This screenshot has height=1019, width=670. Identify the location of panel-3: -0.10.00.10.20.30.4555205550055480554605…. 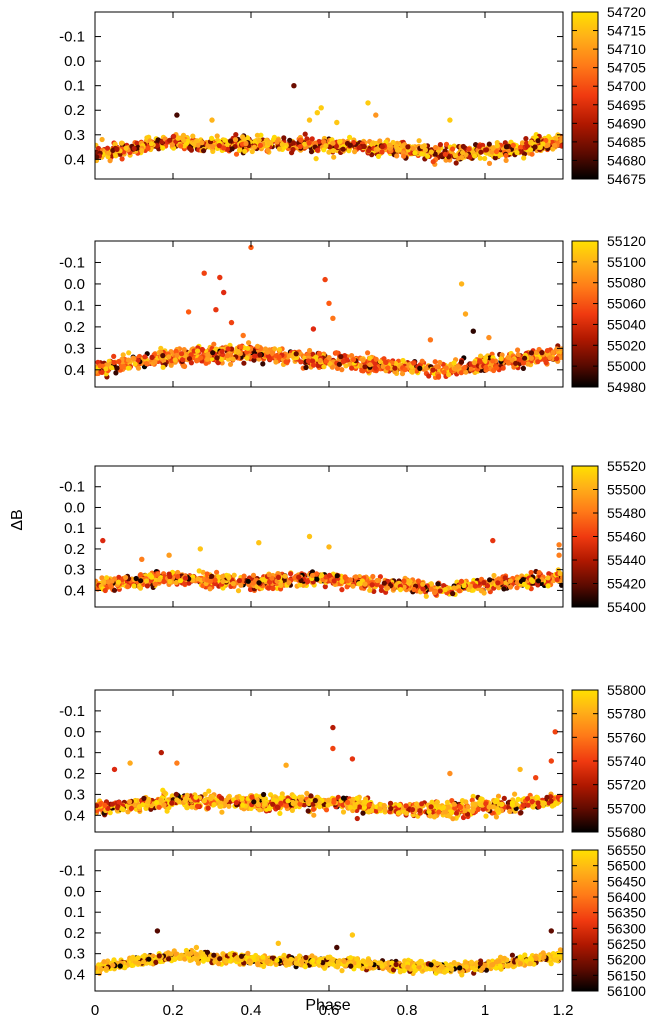
(352, 536).